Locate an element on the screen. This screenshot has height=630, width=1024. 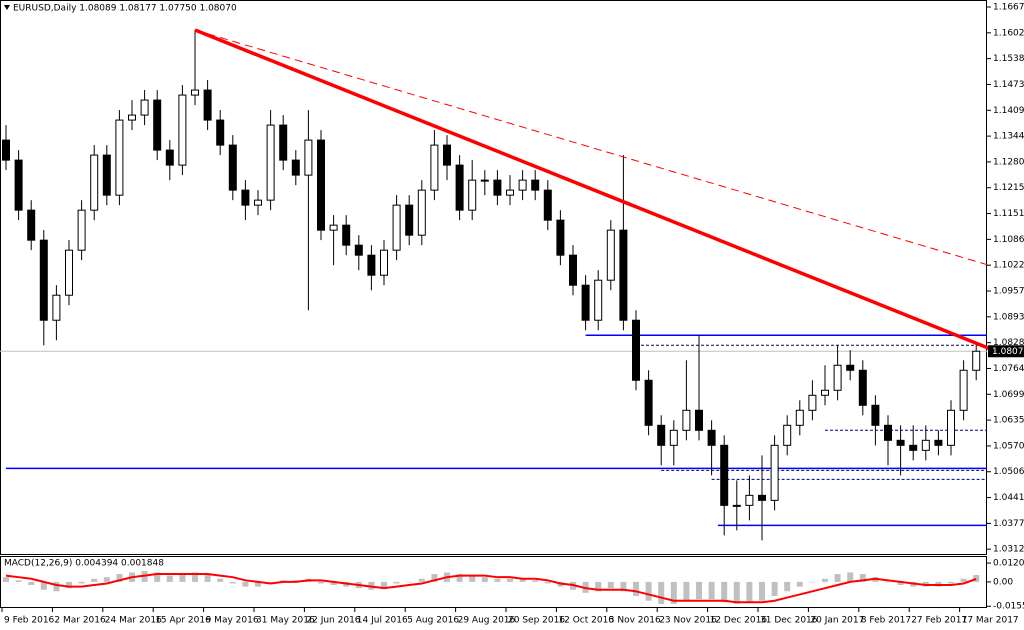
x-tick-label: 3 Nov 2016 is located at coordinates (635, 621).